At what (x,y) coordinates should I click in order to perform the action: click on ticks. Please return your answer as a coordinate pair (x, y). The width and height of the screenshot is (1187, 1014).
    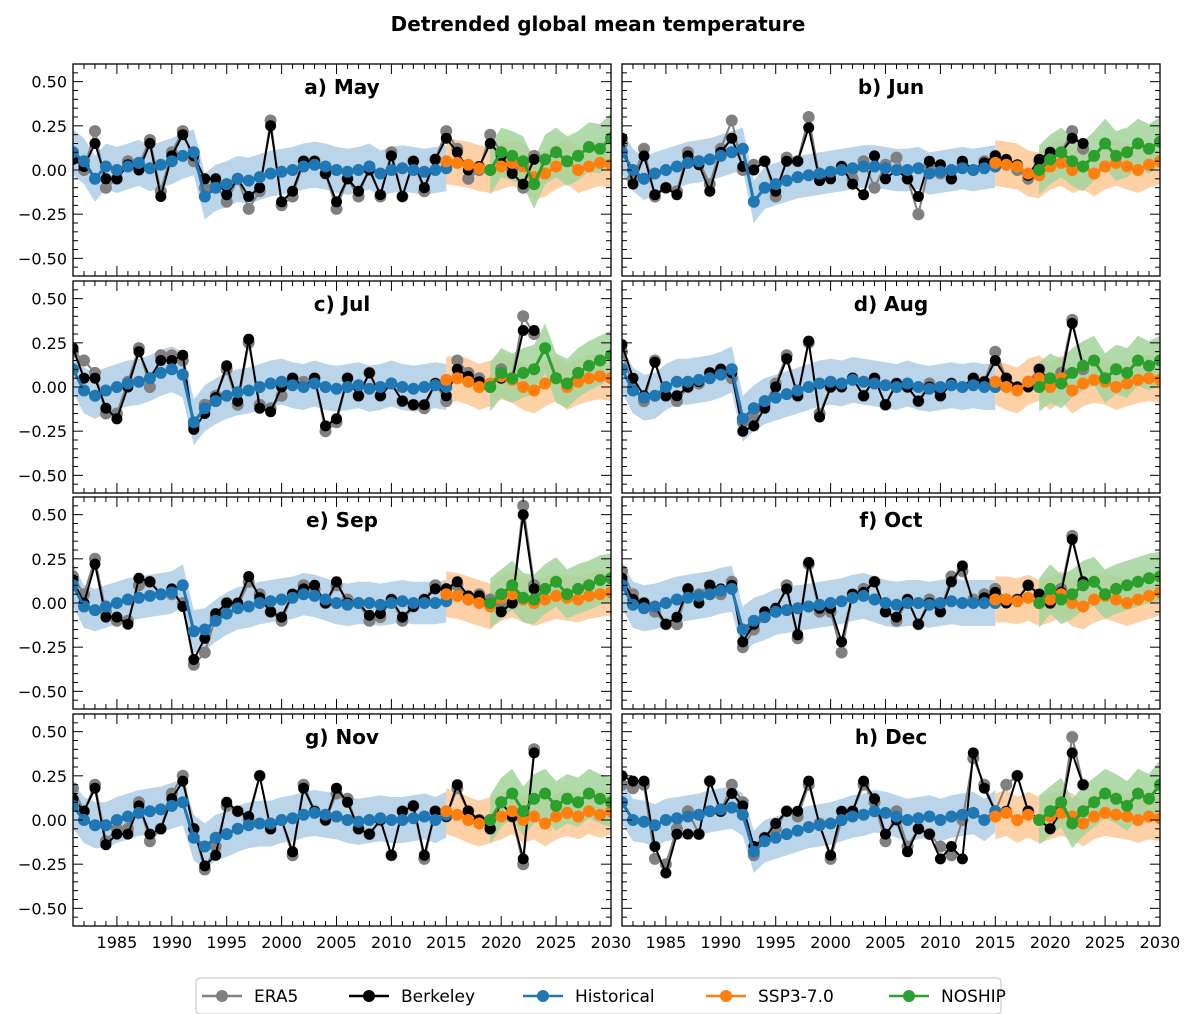
    Looking at the image, I should click on (891, 387).